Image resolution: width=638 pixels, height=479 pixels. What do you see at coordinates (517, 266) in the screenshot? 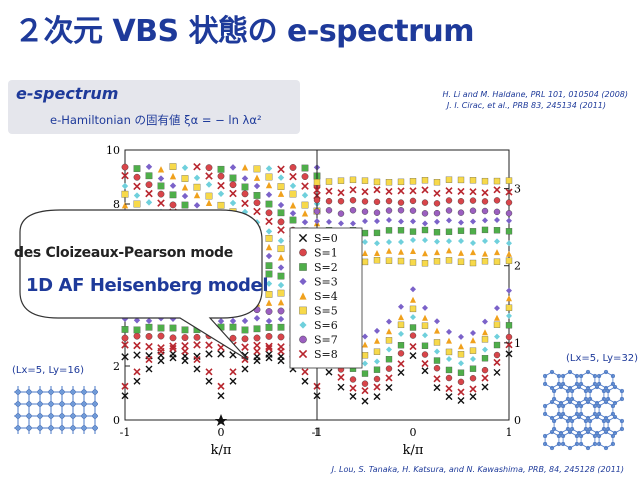
I see `y-tick-label-right: 2` at bounding box center [517, 266].